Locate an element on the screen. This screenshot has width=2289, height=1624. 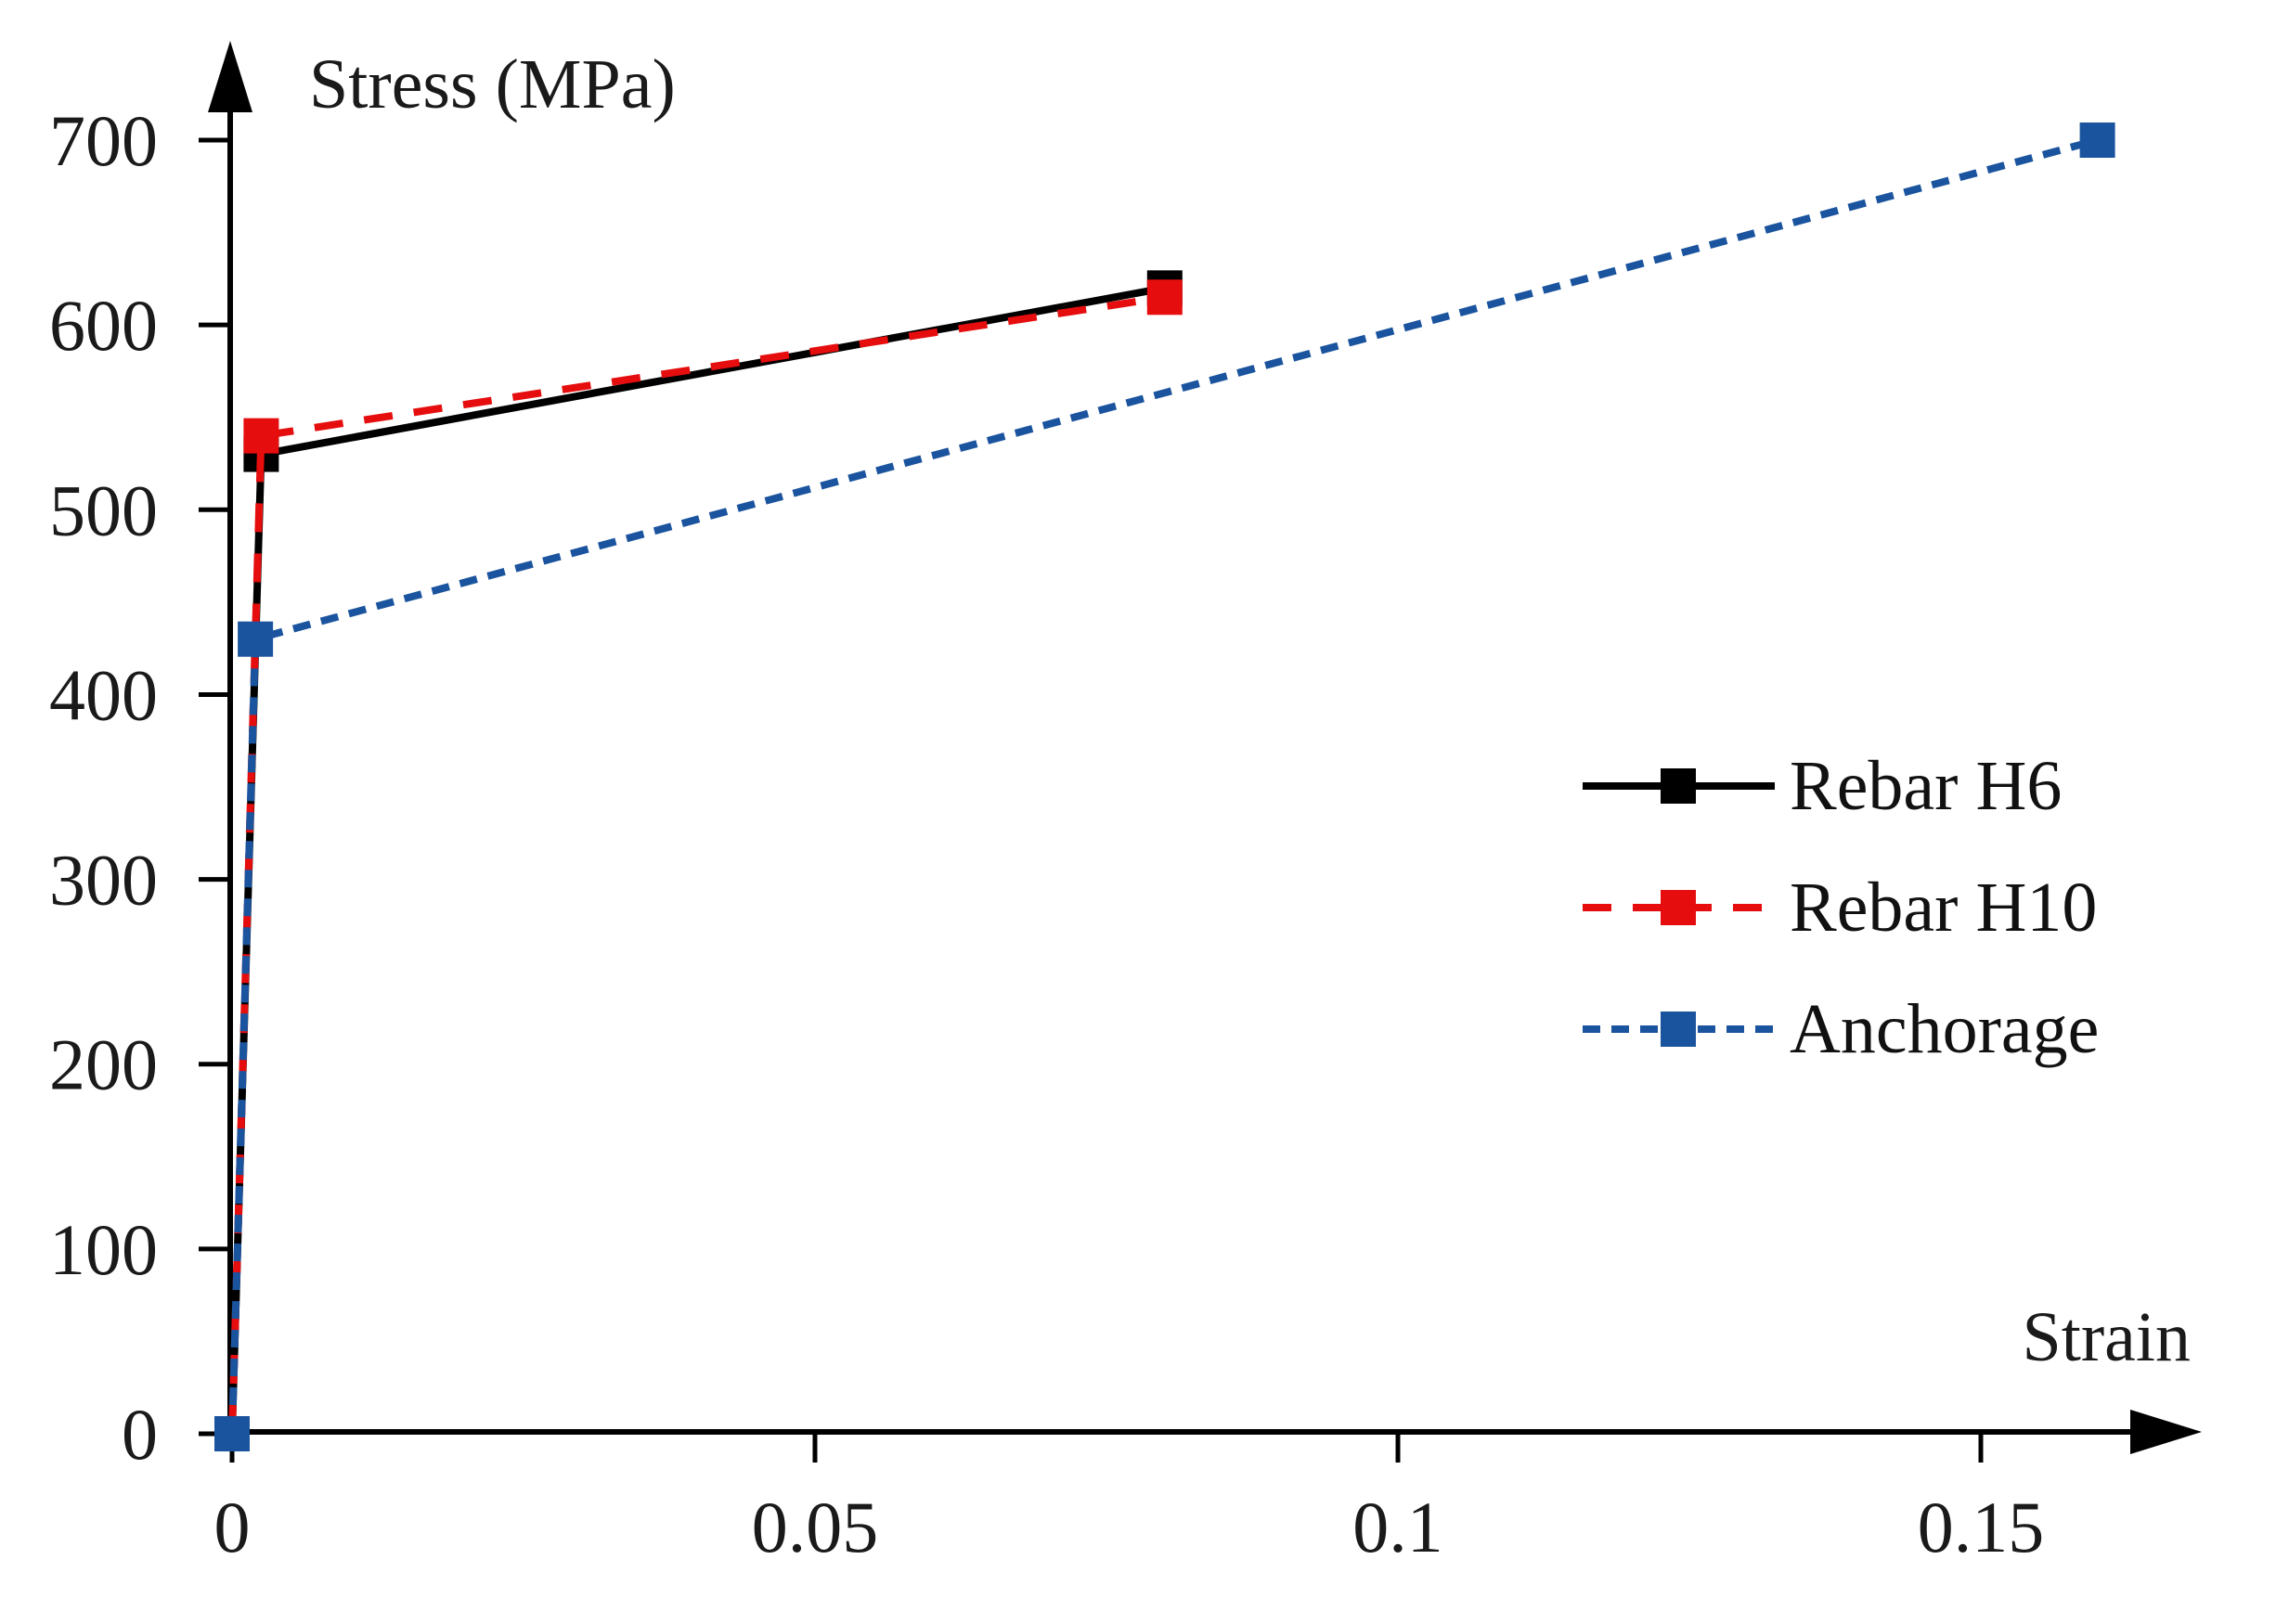
y-tick-label-100: 100 is located at coordinates (104, 1249).